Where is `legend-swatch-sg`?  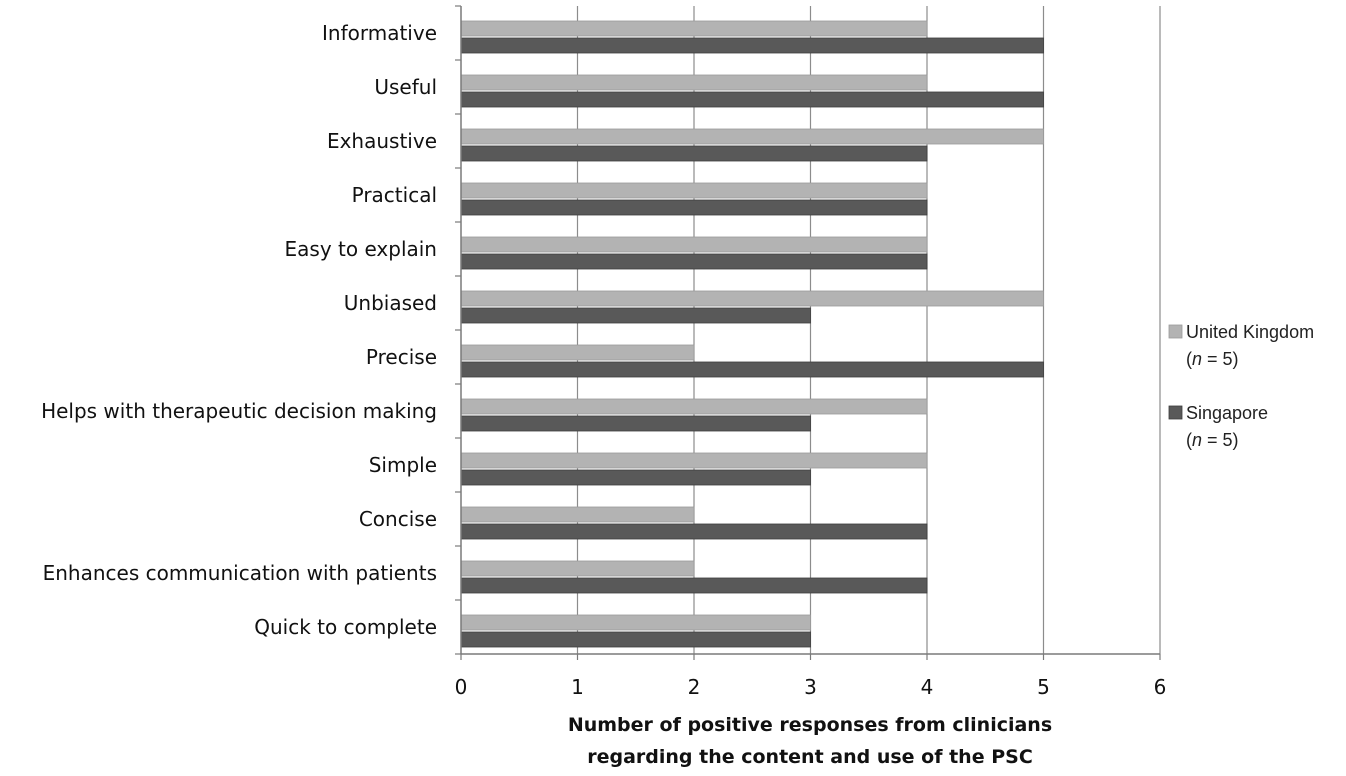 legend-swatch-sg is located at coordinates (1175, 412).